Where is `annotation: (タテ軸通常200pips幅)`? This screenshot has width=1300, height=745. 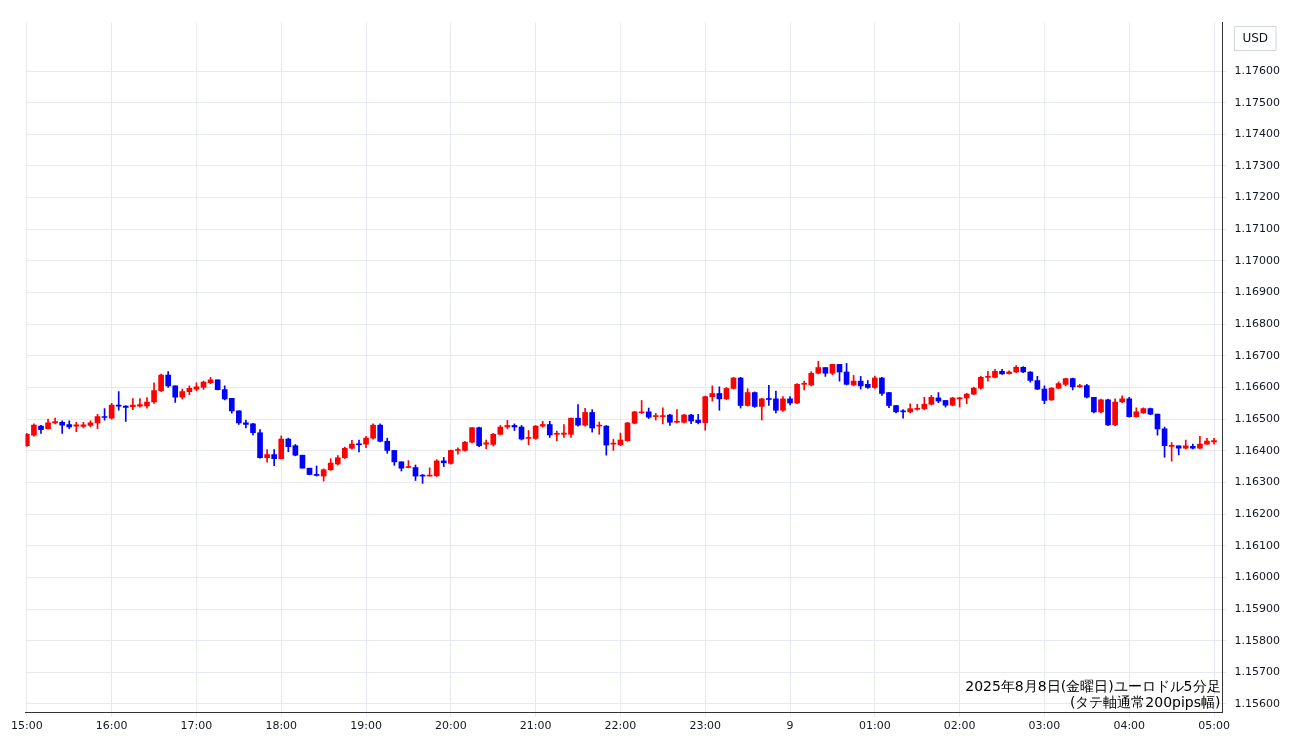
annotation: (タテ軸通常200pips幅) is located at coordinates (1145, 702).